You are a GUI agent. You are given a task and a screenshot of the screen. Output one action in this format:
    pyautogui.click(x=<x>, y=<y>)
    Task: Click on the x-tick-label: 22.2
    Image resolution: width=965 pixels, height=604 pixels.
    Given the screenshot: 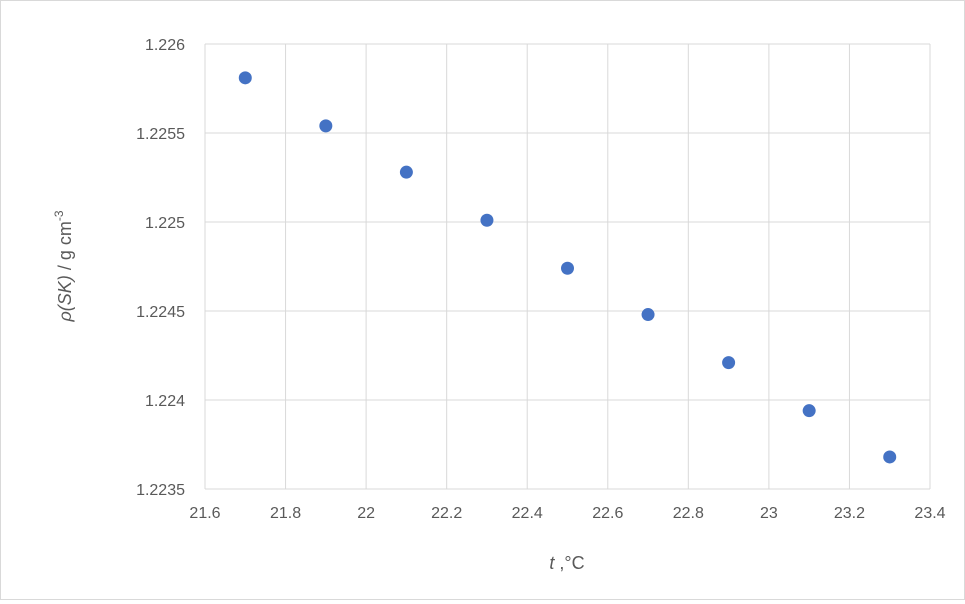 What is the action you would take?
    pyautogui.click(x=446, y=513)
    